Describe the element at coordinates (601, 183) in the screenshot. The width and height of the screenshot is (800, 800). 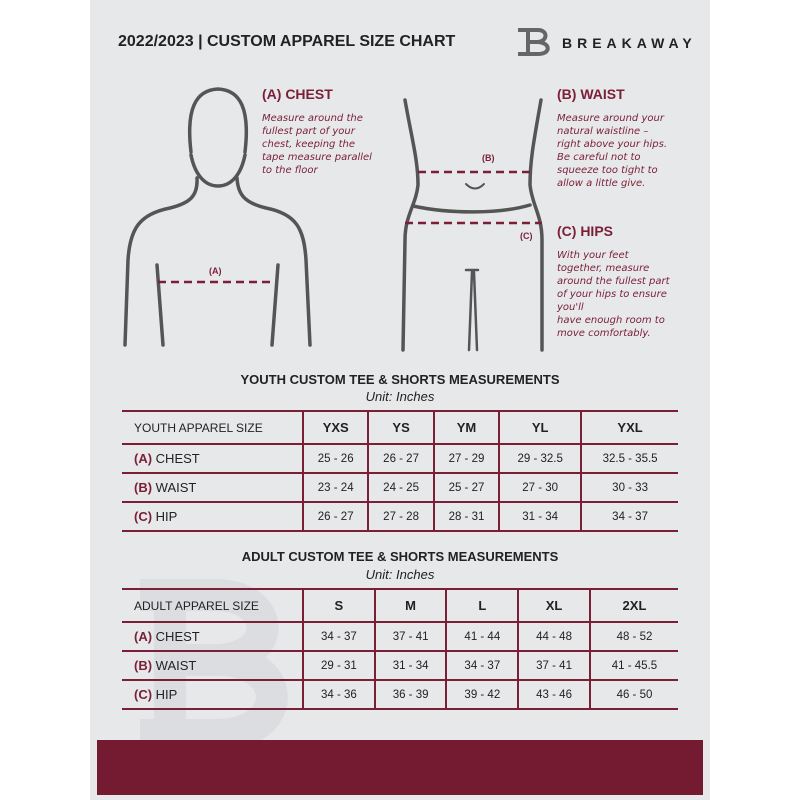
I see `desc-line: allow a little give.` at that location.